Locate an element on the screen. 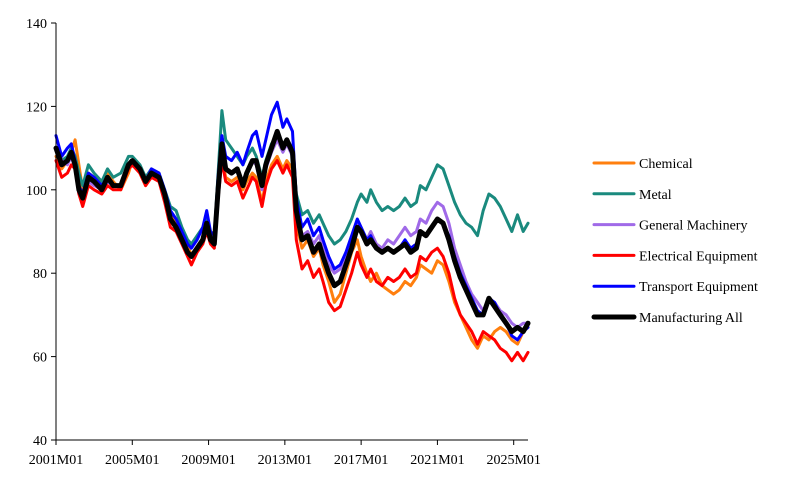 This screenshot has height=481, width=802. legend-label: Metal is located at coordinates (655, 195).